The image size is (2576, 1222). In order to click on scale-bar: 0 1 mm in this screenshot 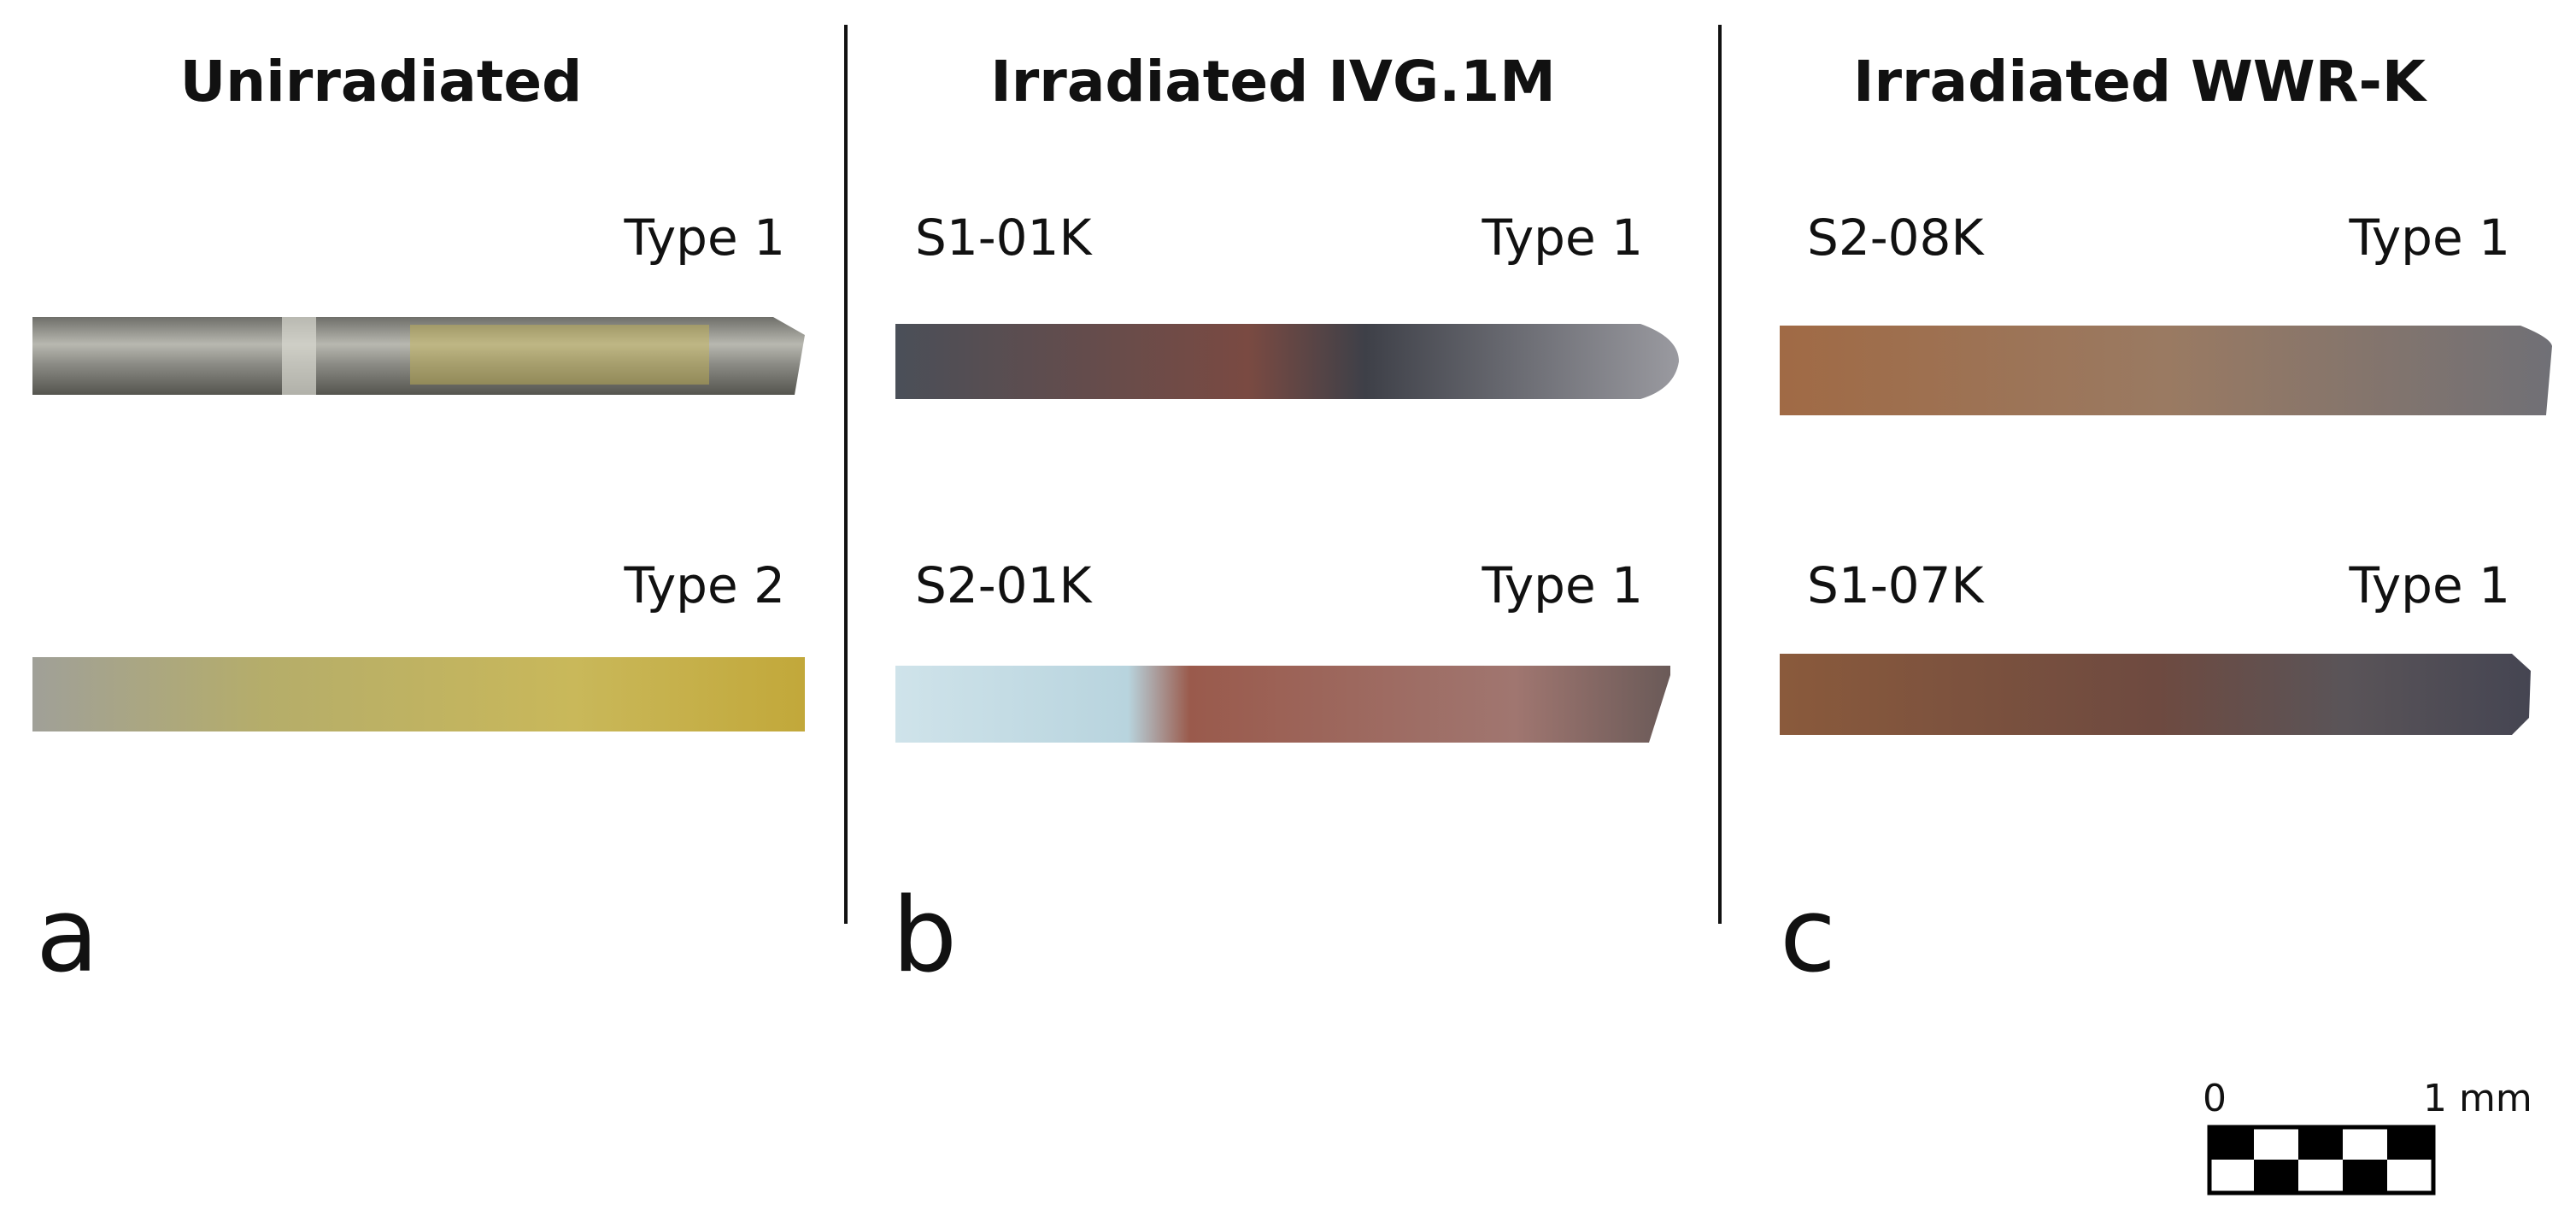, I will do `click(2367, 1136)`.